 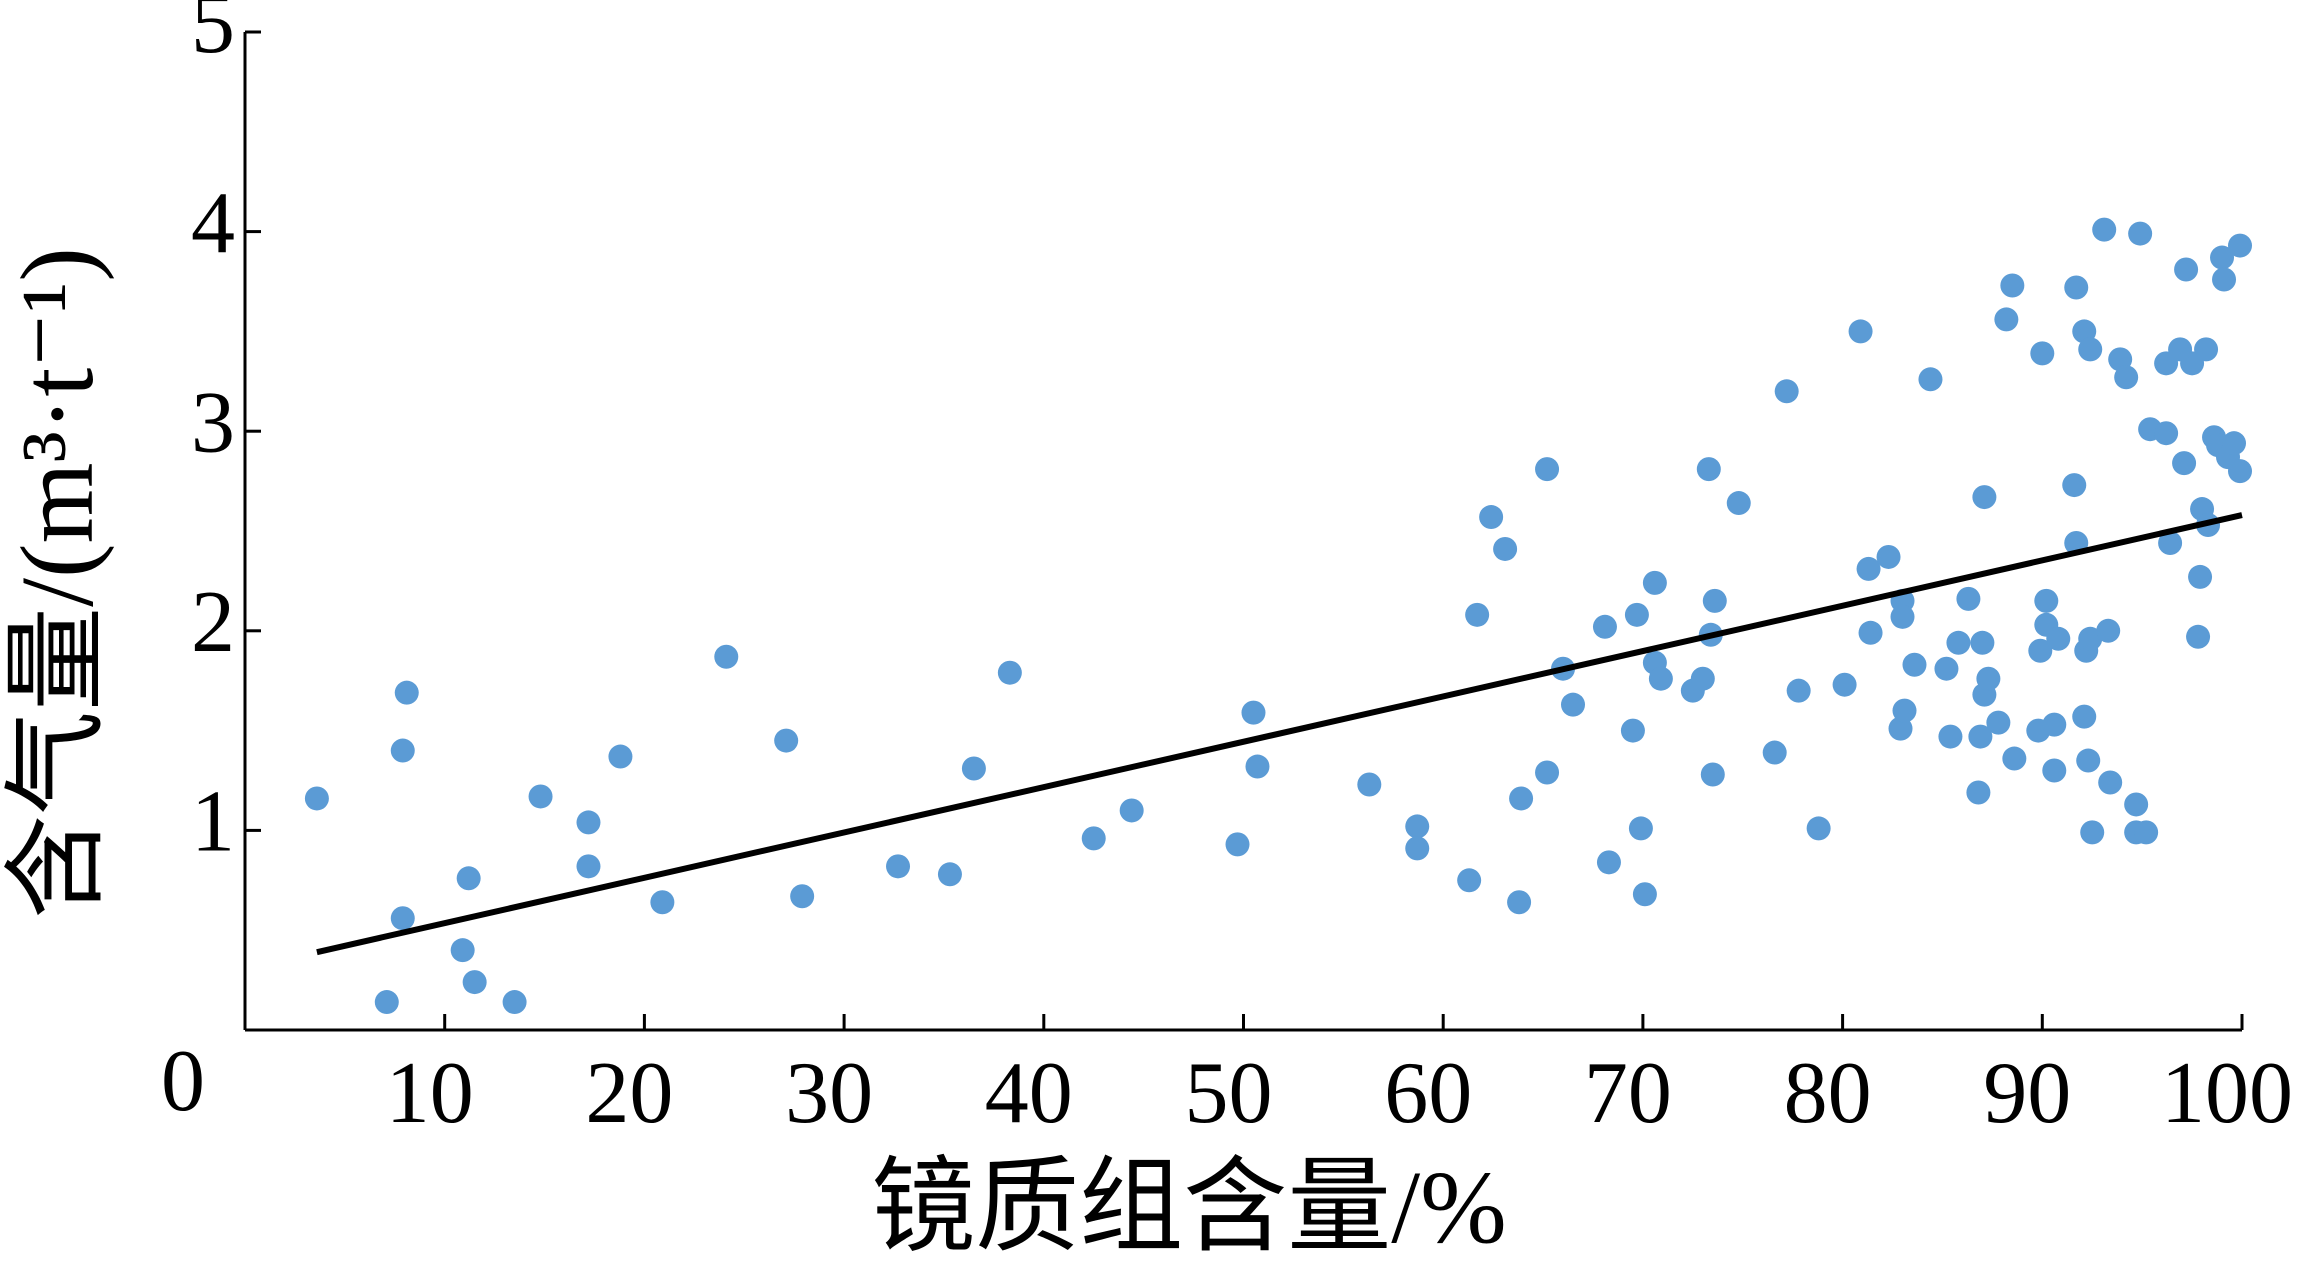 What do you see at coordinates (1428, 1093) in the screenshot?
I see `x-tick-label: 60` at bounding box center [1428, 1093].